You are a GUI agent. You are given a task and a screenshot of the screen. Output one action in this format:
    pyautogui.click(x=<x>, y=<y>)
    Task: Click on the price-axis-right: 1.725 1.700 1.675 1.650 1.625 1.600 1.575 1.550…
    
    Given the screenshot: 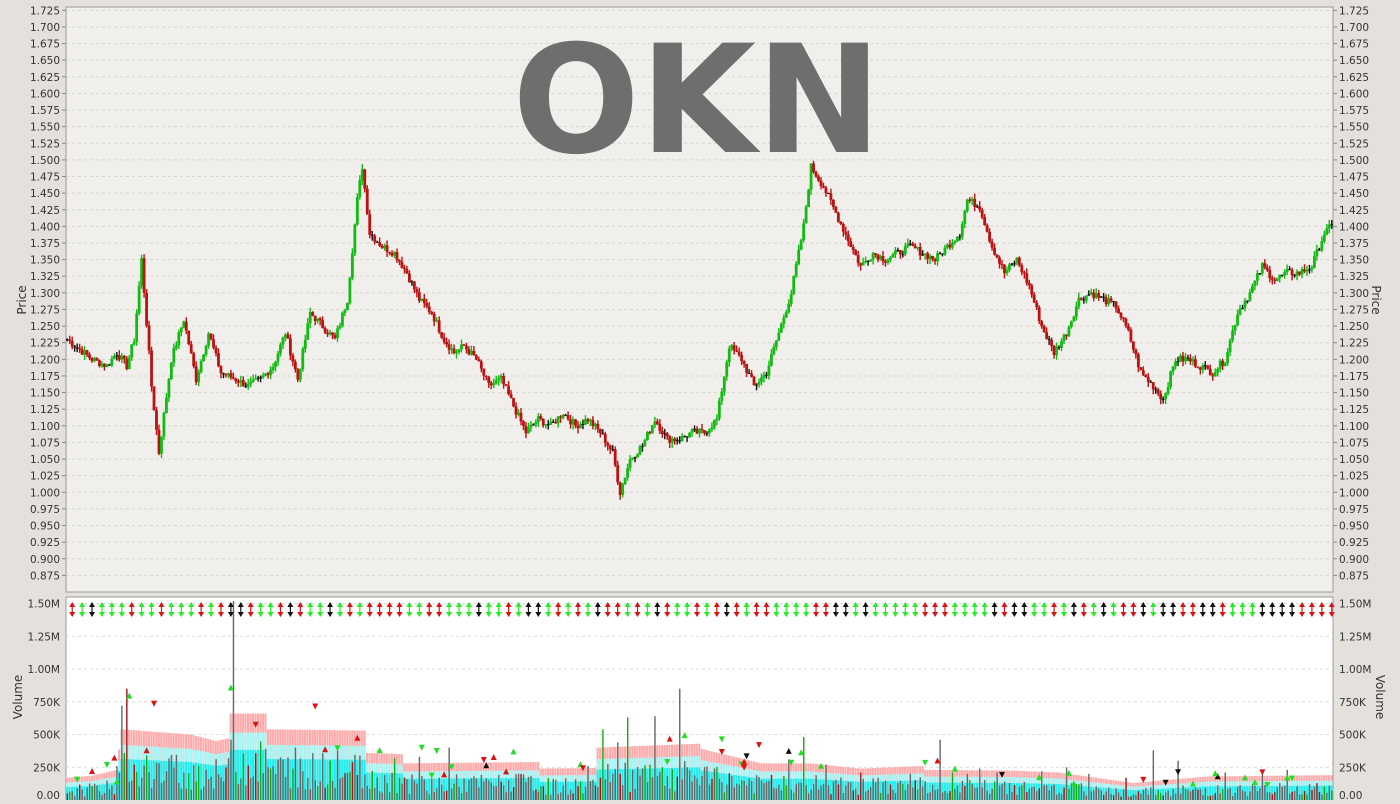 What is the action you would take?
    pyautogui.click(x=1351, y=293)
    